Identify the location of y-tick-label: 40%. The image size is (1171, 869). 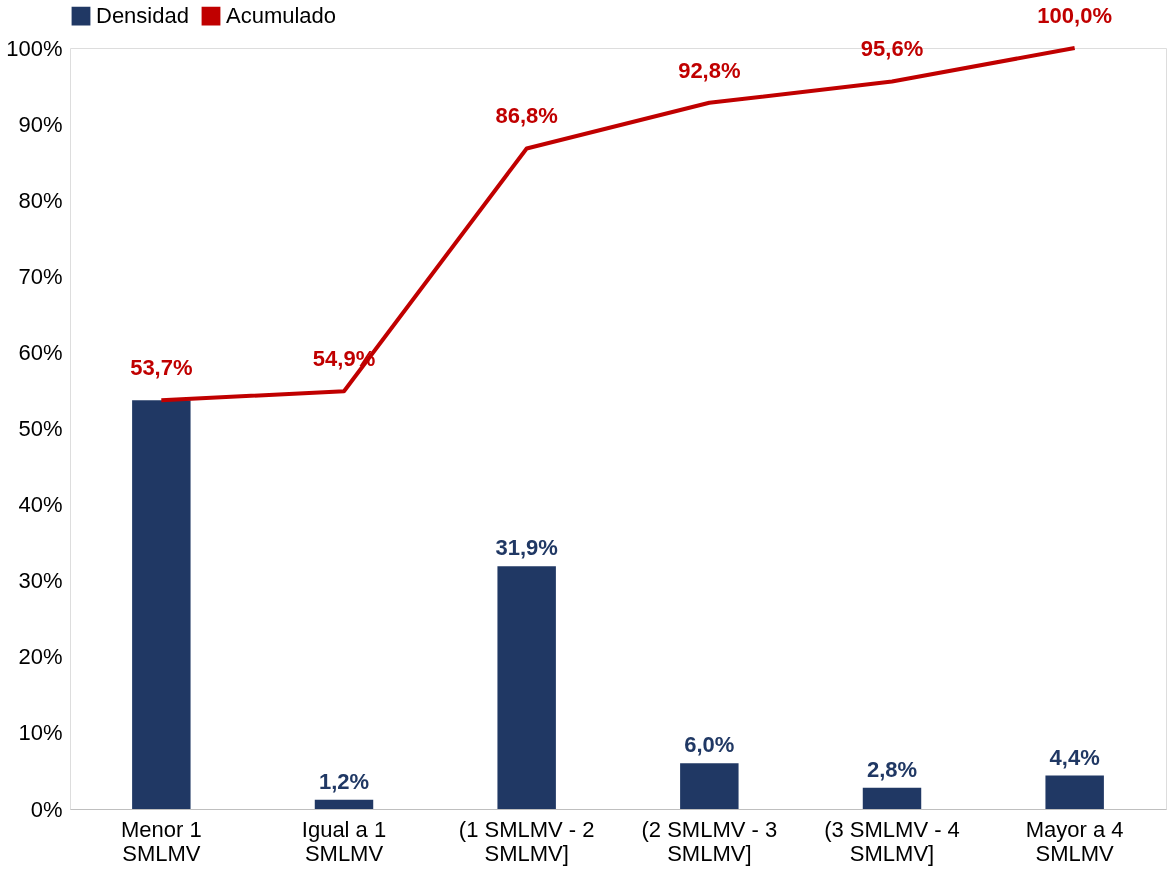
(40, 505).